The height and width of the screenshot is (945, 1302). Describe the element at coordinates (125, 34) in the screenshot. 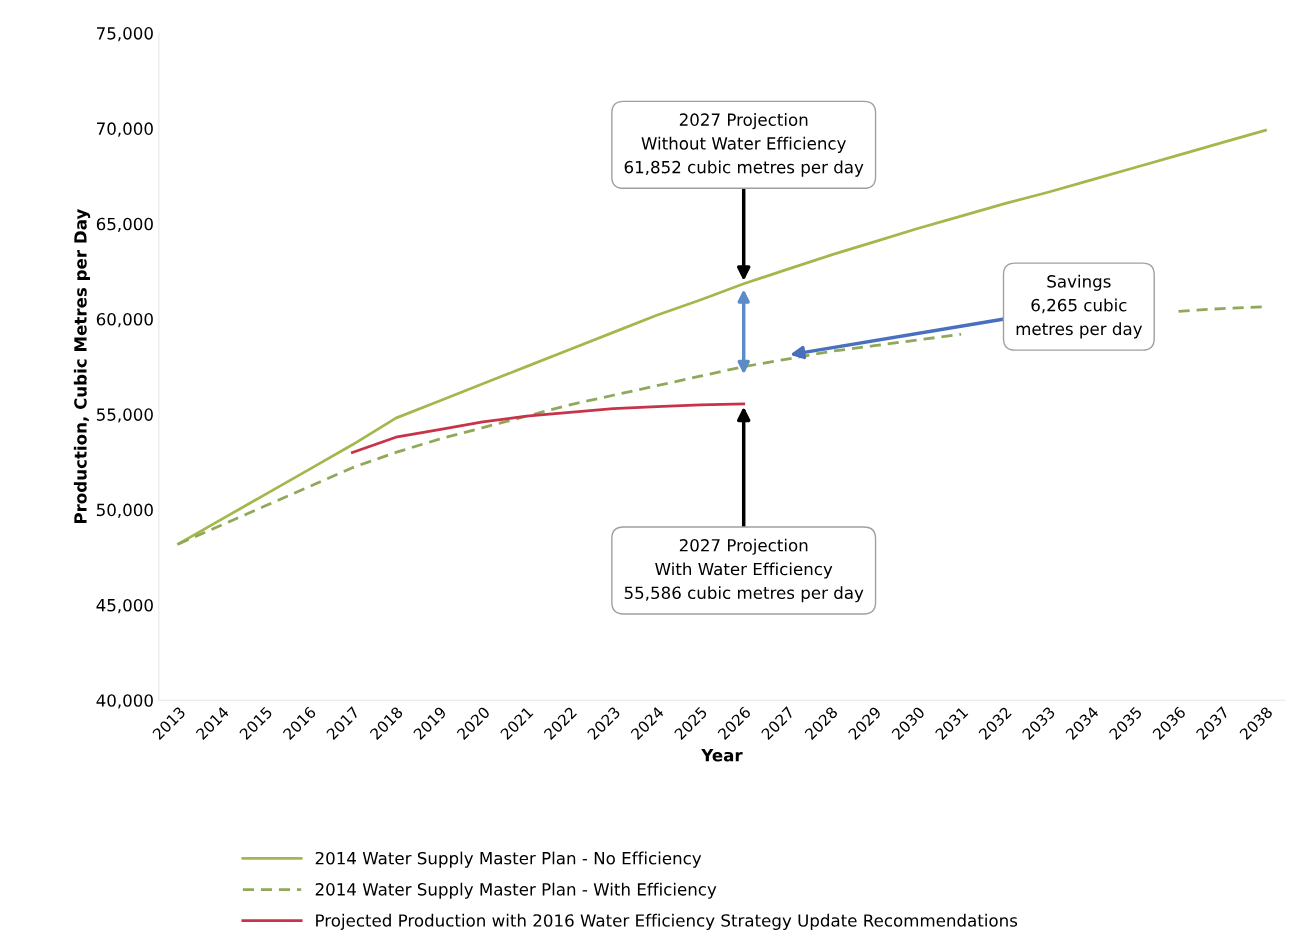

I see `y-tick-label: 75,000` at that location.